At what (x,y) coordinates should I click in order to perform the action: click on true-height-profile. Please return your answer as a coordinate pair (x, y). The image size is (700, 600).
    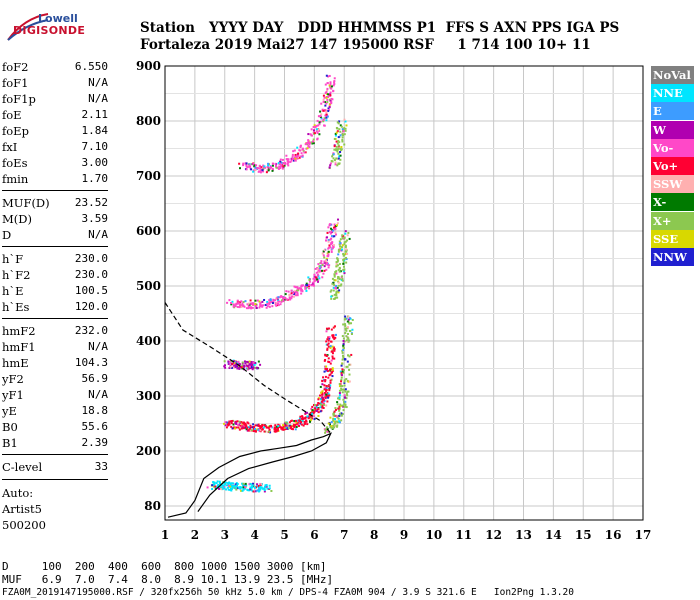
    Looking at the image, I should click on (250, 475).